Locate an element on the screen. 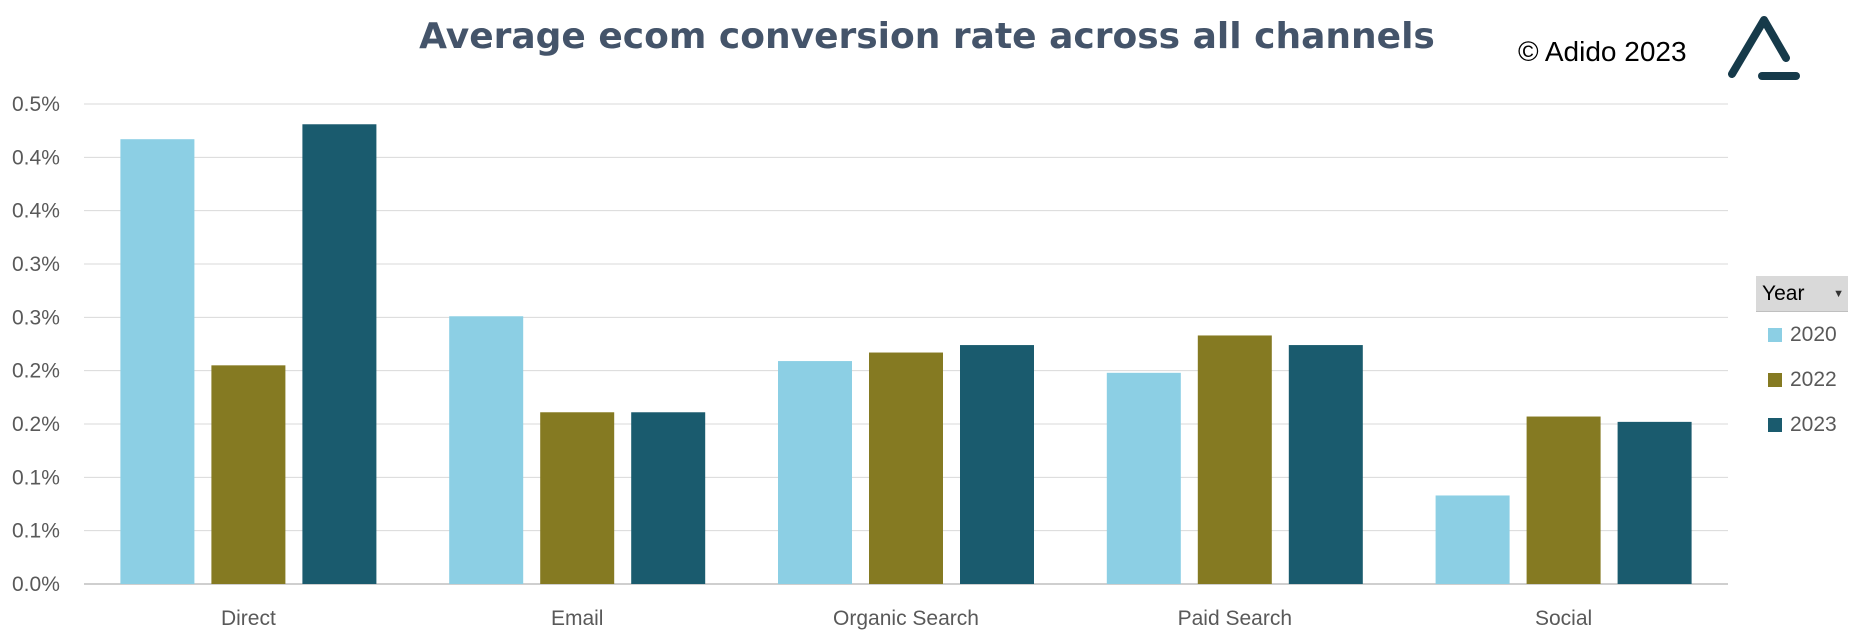 This screenshot has width=1854, height=636. legend-item-2020: 2020 is located at coordinates (1802, 334).